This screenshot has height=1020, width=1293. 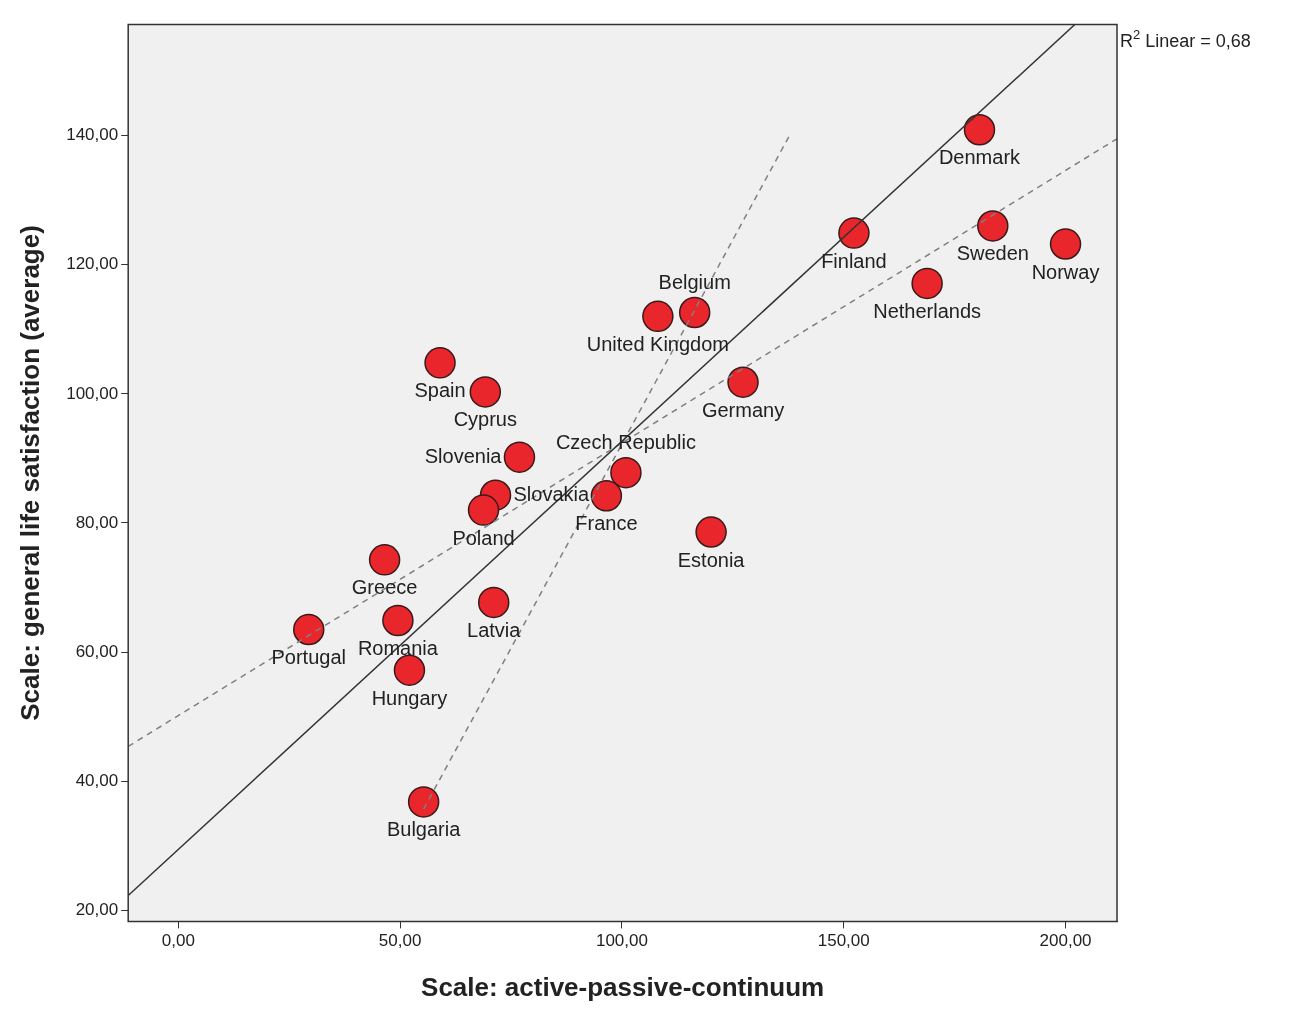 What do you see at coordinates (97, 522) in the screenshot?
I see `y-tick-label: 80,00` at bounding box center [97, 522].